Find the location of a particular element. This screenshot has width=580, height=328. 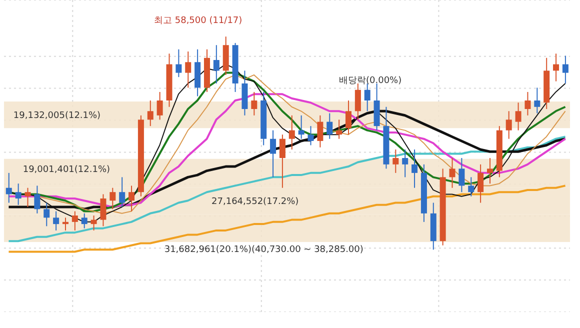

band-label: 27,164,552(17.2%) is located at coordinates (255, 201).